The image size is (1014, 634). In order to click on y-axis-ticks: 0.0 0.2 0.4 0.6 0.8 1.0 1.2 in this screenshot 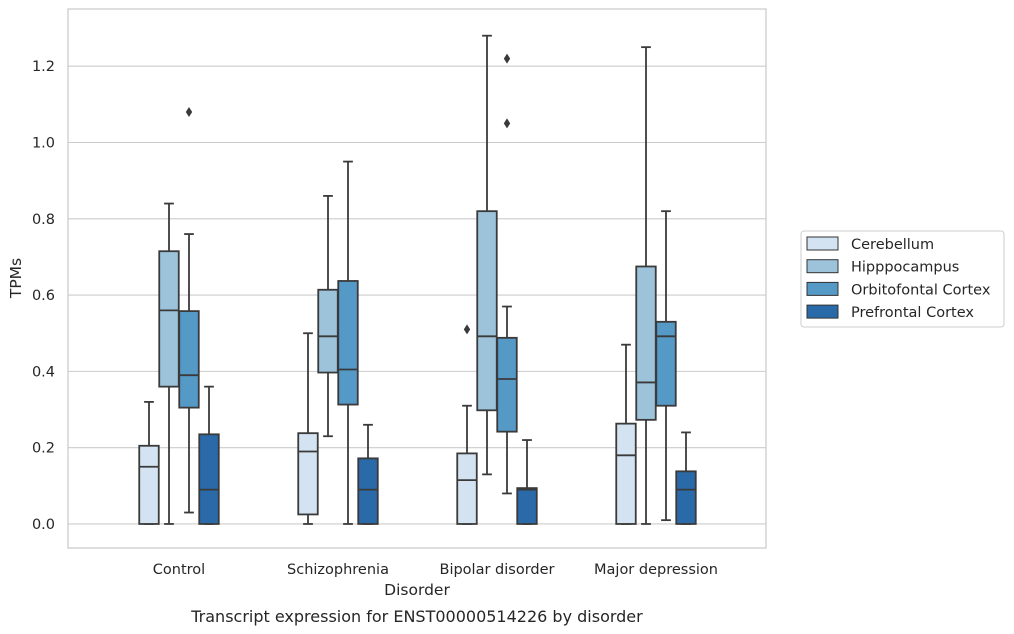, I will do `click(43, 296)`.